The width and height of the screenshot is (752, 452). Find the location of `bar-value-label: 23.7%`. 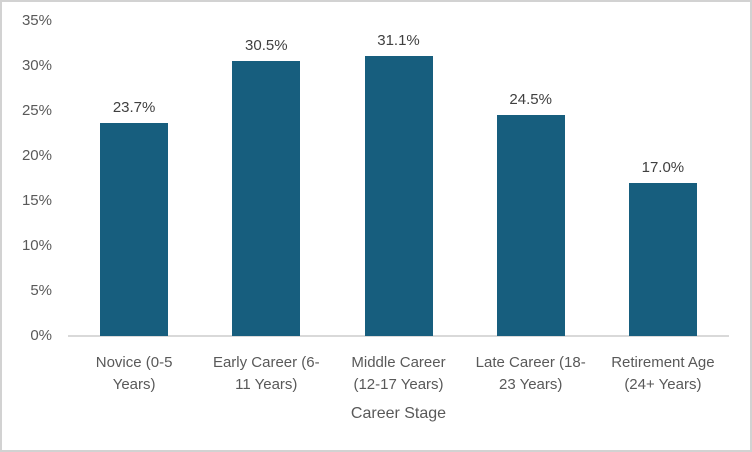

bar-value-label: 23.7% is located at coordinates (134, 107).